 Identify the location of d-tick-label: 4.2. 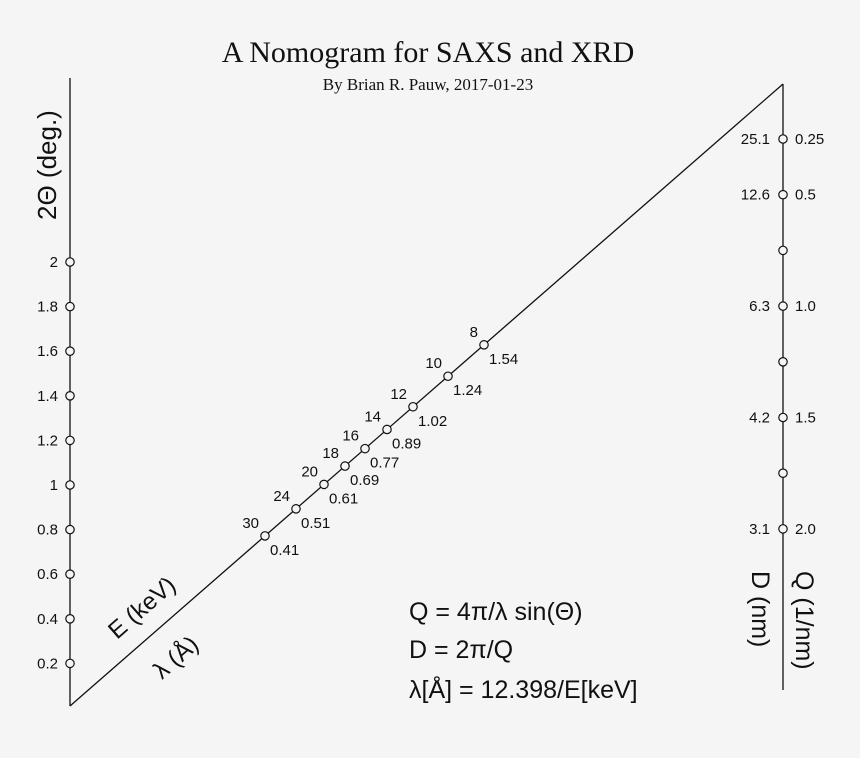
(759, 418).